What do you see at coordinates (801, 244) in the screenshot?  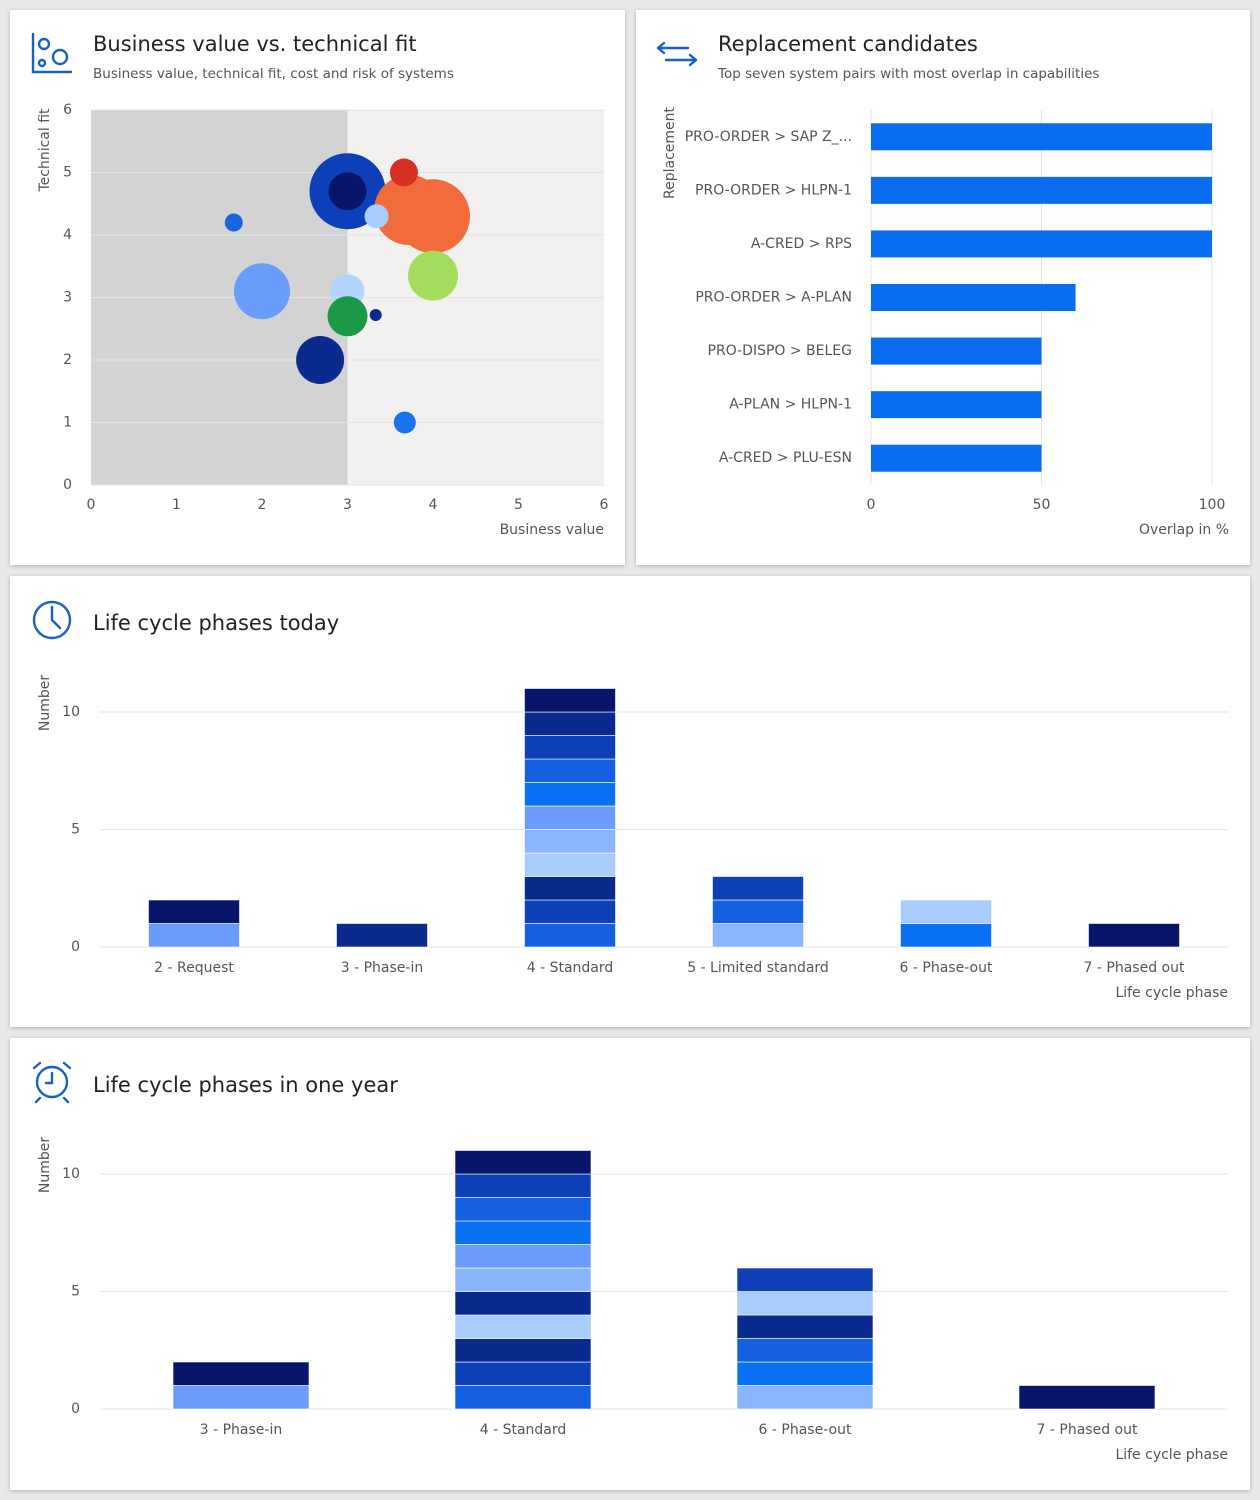 I see `y-tick-label: A-CRED > RPS` at bounding box center [801, 244].